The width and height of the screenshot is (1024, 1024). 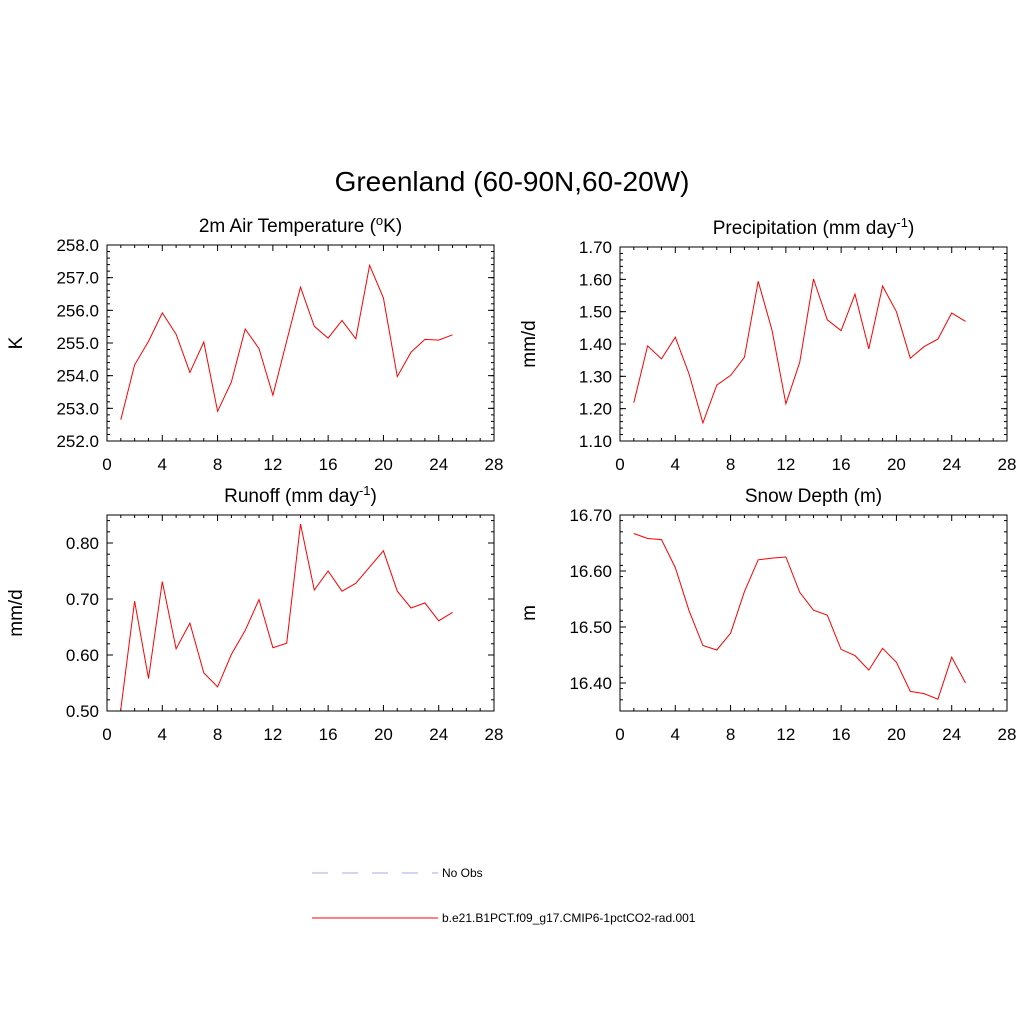 I want to click on panel-title-superscript: o, so click(x=379, y=220).